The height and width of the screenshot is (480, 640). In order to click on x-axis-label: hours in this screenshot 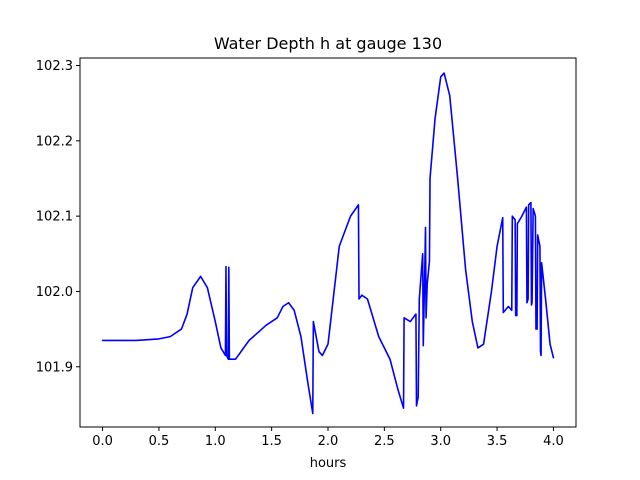, I will do `click(328, 463)`.